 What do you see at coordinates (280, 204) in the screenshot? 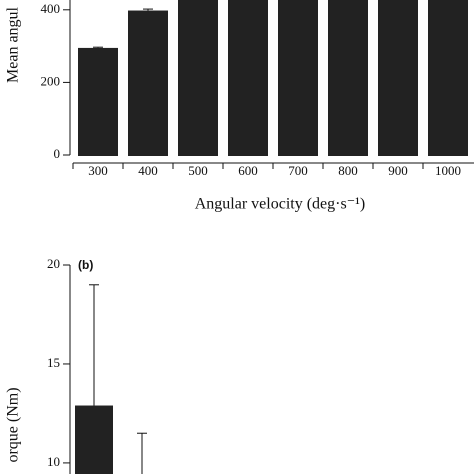
I see `x-axis-label: Angular velocity (deg·s⁻¹)` at bounding box center [280, 204].